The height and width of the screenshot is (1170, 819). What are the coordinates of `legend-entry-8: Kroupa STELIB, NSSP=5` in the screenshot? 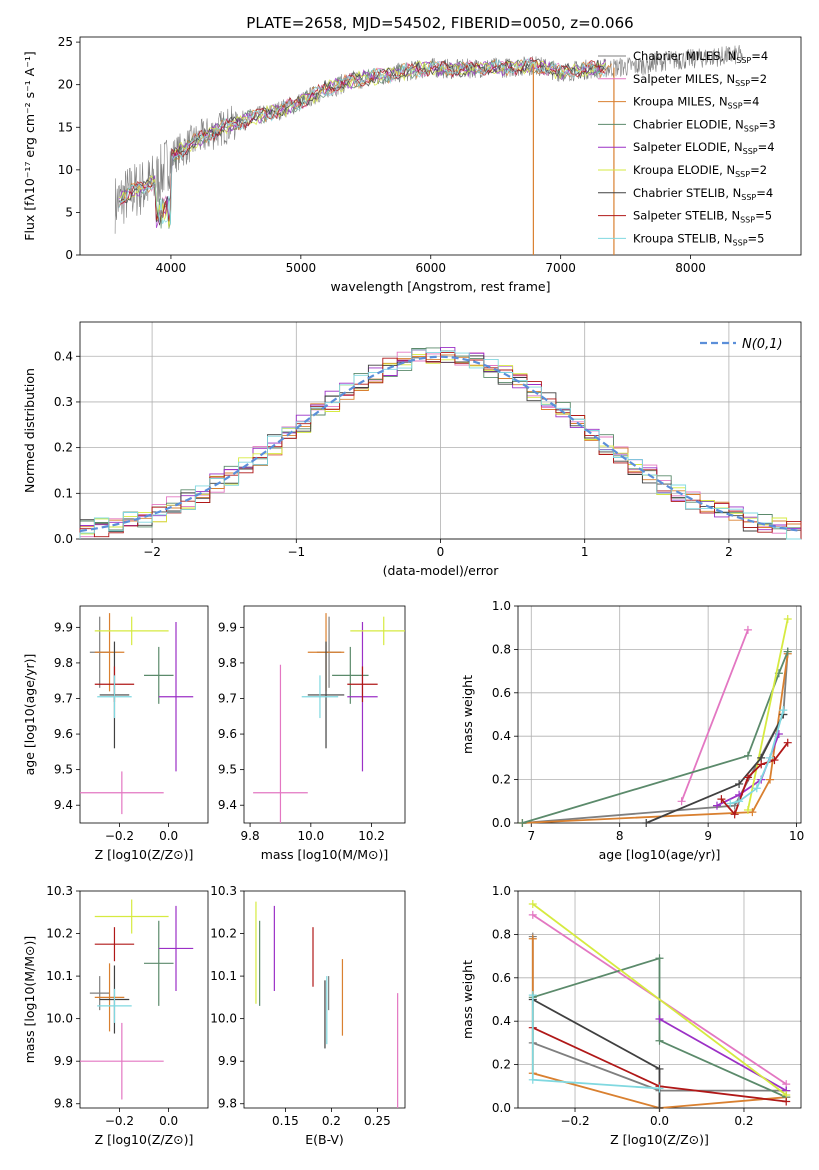 It's located at (698, 239).